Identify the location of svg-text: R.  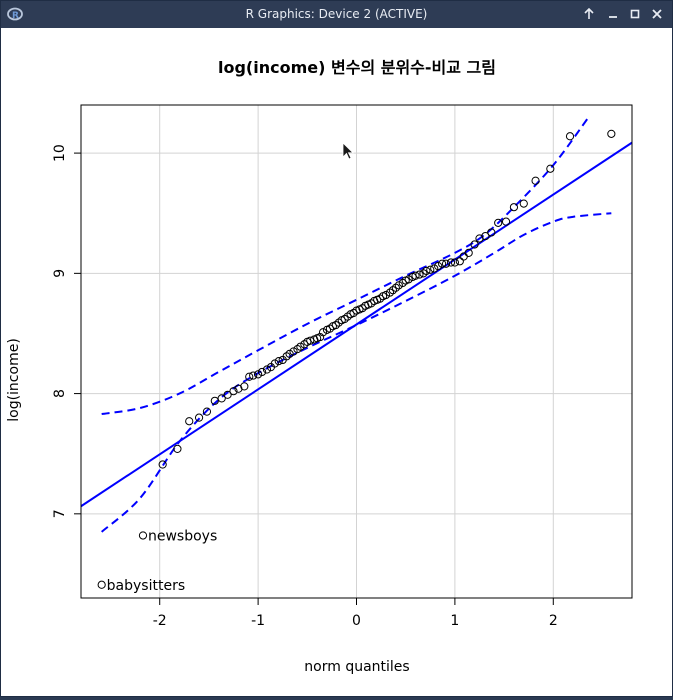
(15, 16).